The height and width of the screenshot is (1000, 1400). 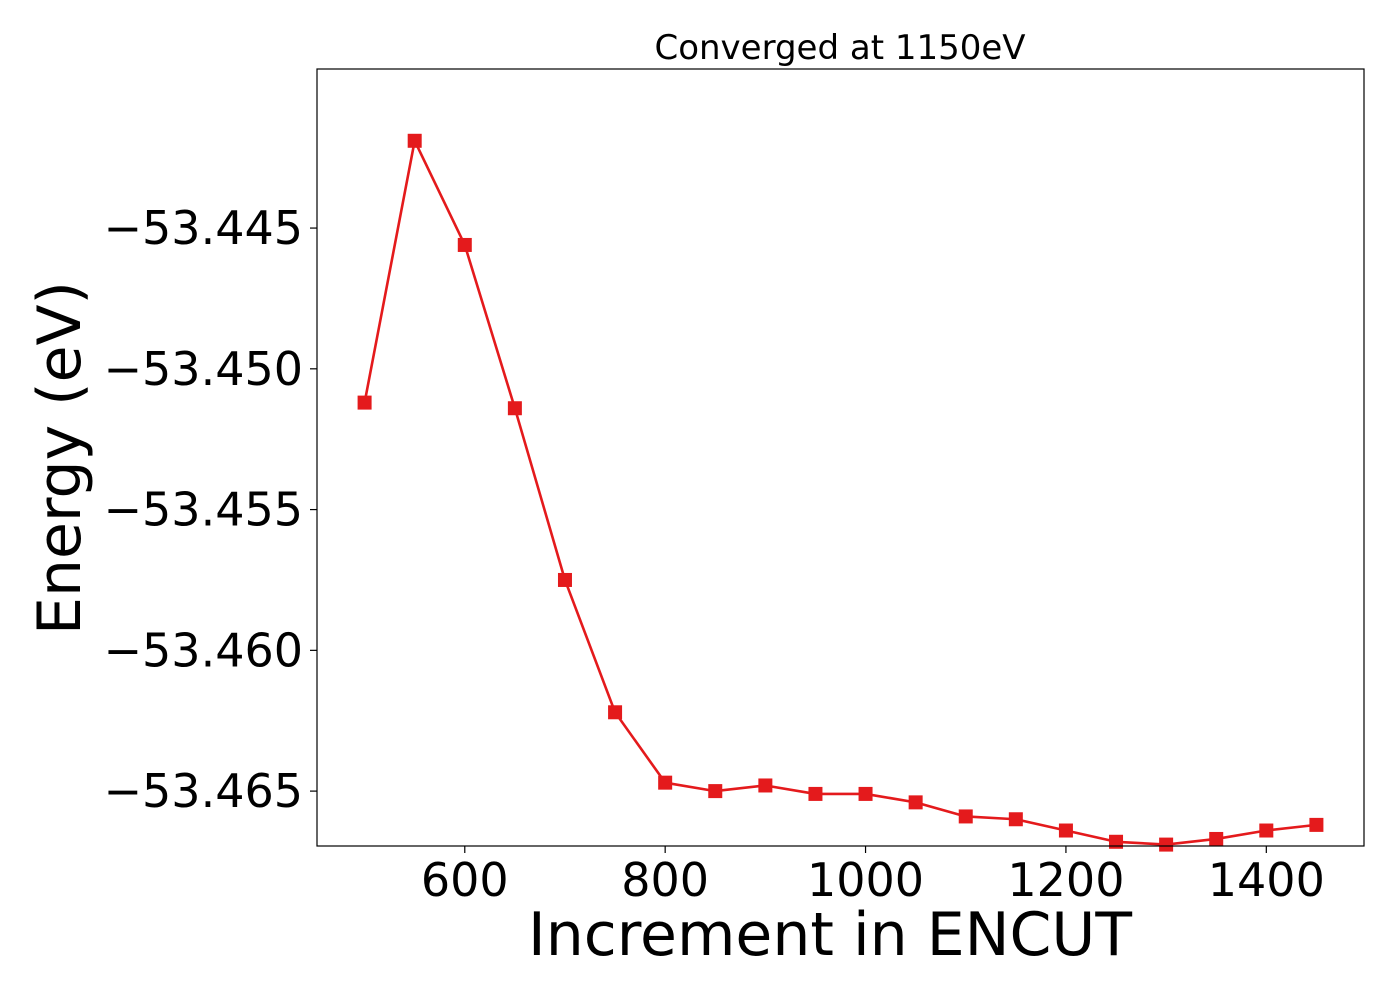 I want to click on y-tick-label: −53.455, so click(x=204, y=510).